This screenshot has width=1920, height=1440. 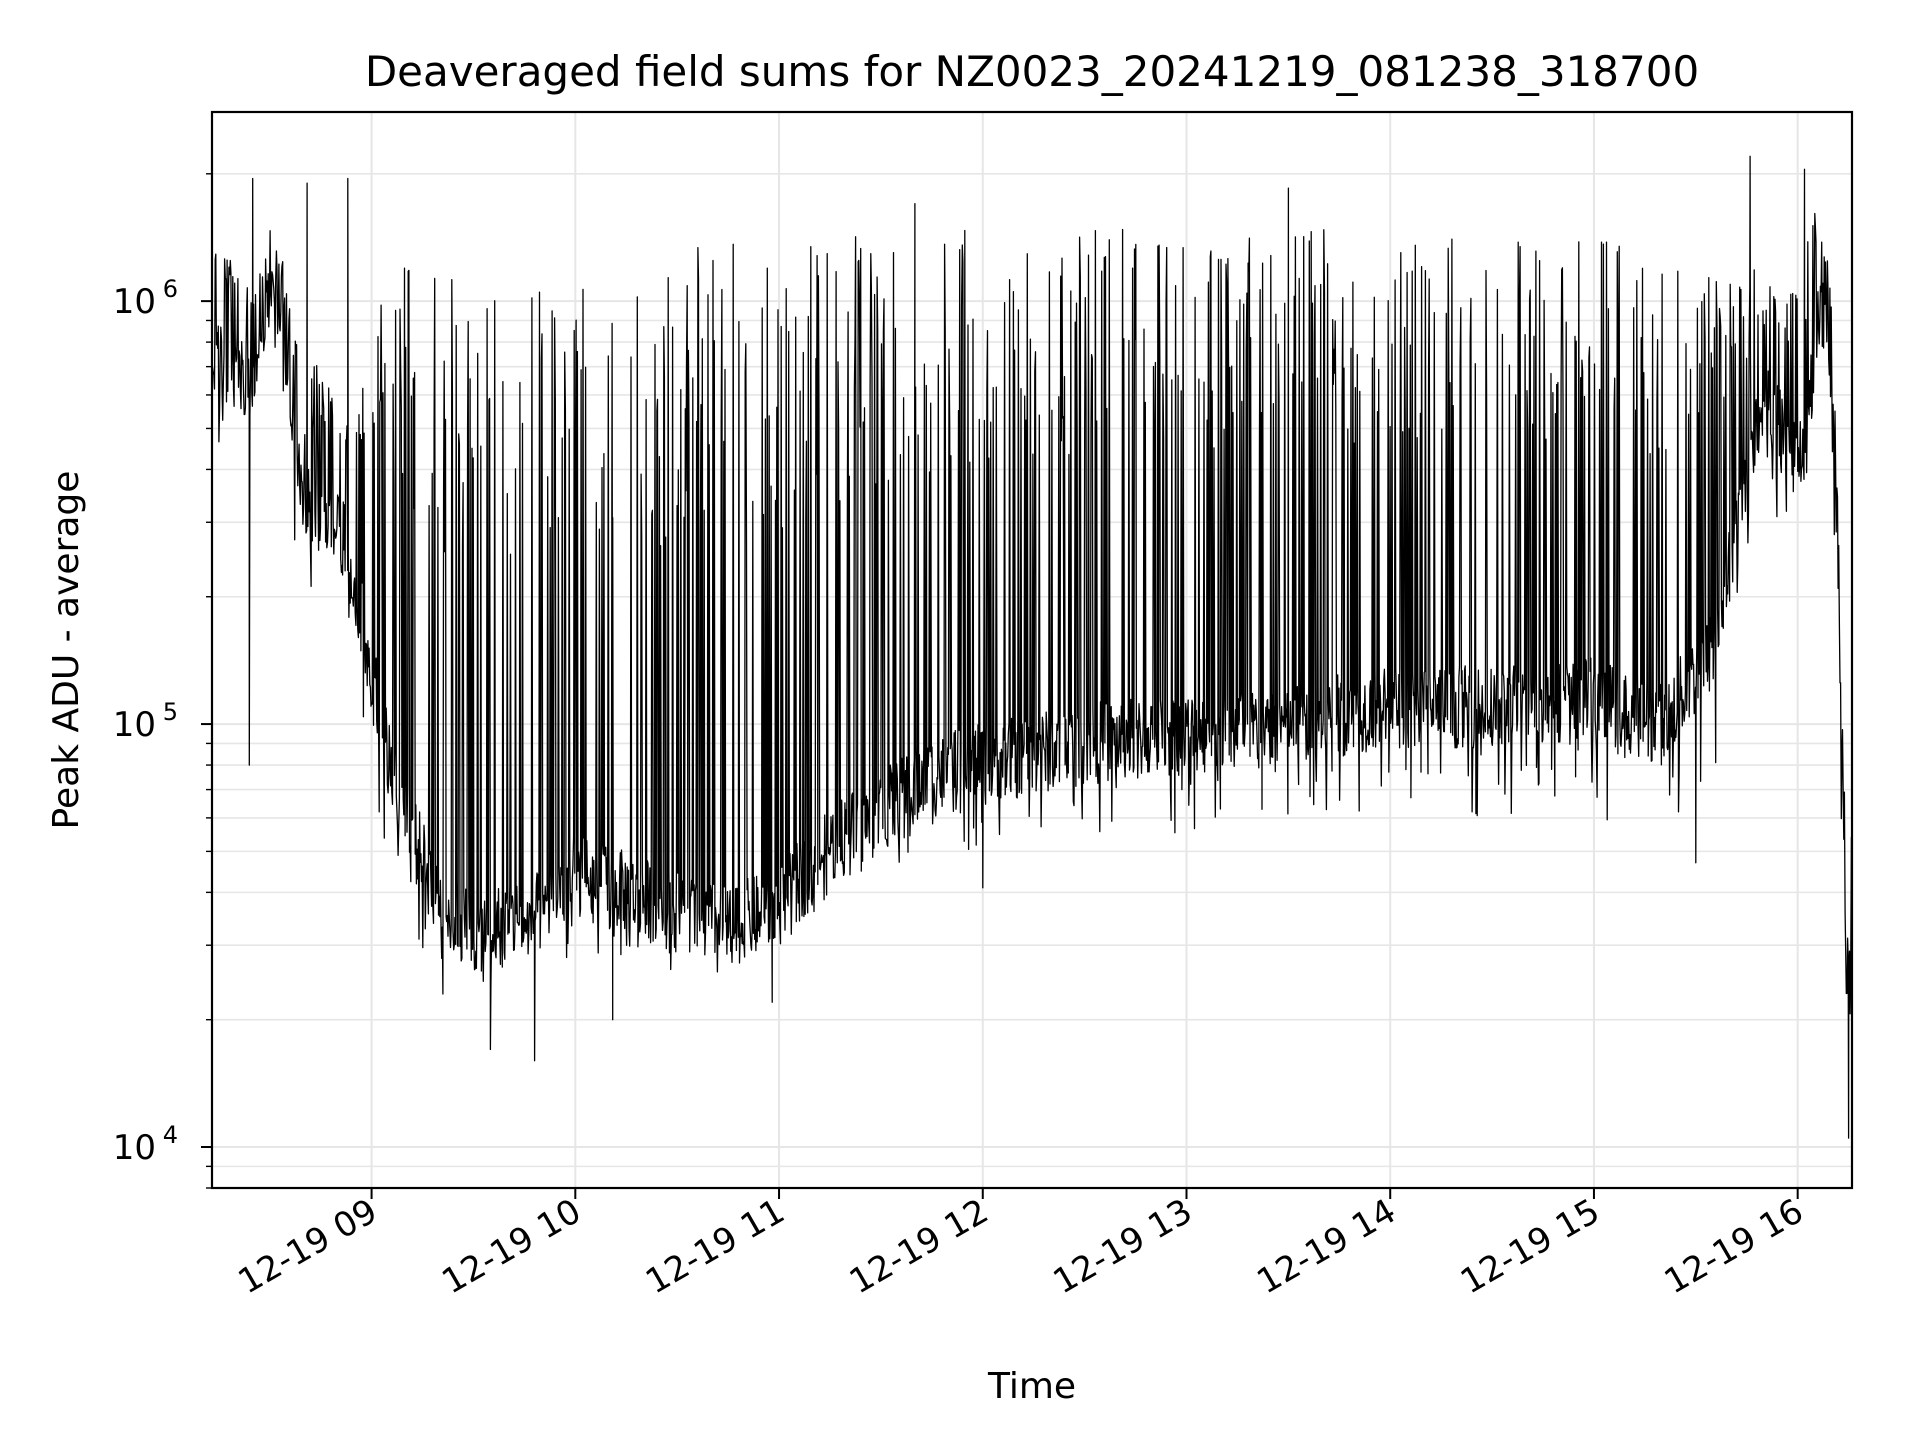 What do you see at coordinates (1031, 1386) in the screenshot?
I see `x-axis-label: Time` at bounding box center [1031, 1386].